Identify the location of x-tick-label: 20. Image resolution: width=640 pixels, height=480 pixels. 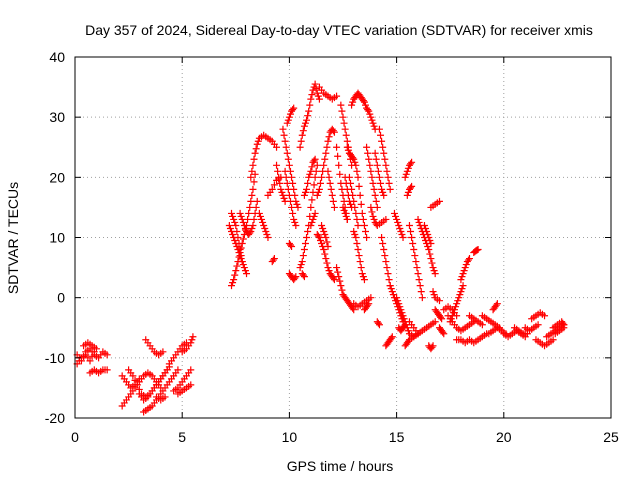
(504, 437).